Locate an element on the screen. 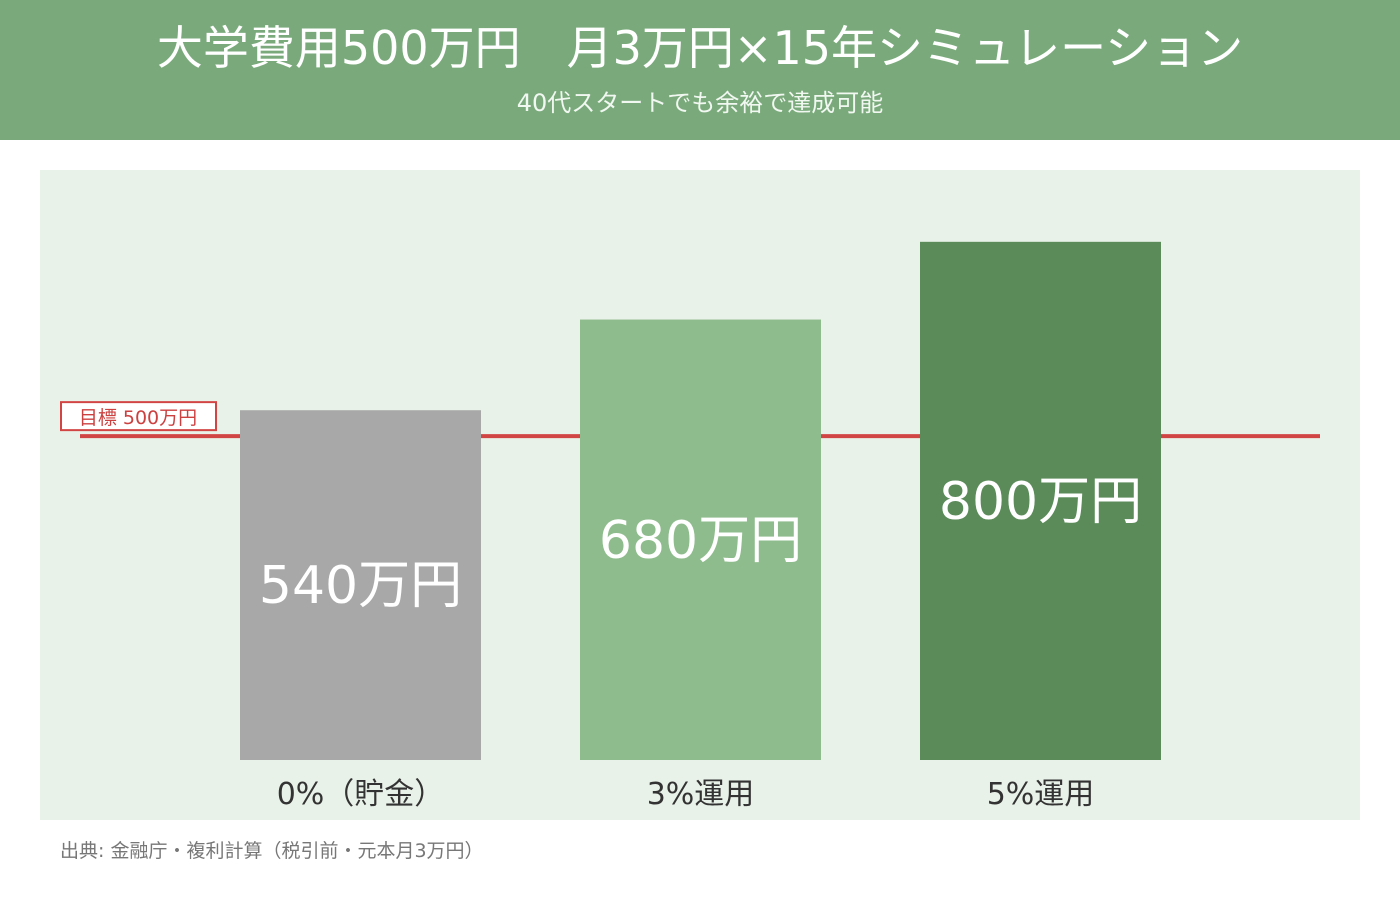 The width and height of the screenshot is (1400, 900). bar-value-label: 800万円 is located at coordinates (1040, 502).